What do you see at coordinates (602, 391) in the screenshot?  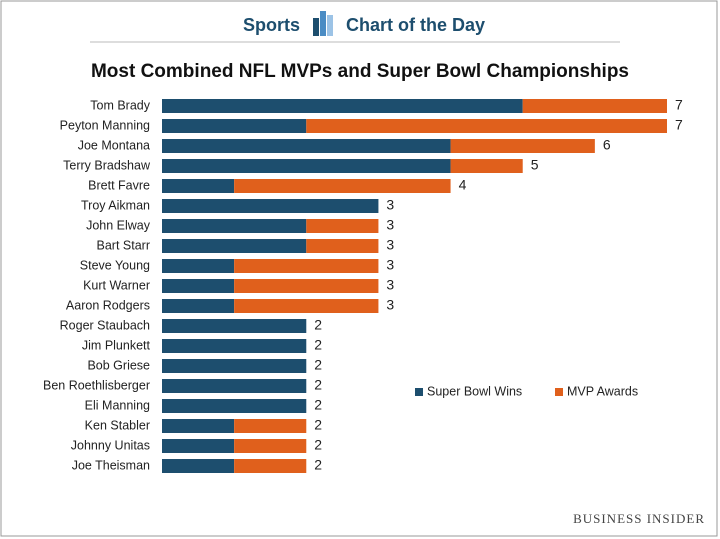 I see `legend-label: MVP Awards` at bounding box center [602, 391].